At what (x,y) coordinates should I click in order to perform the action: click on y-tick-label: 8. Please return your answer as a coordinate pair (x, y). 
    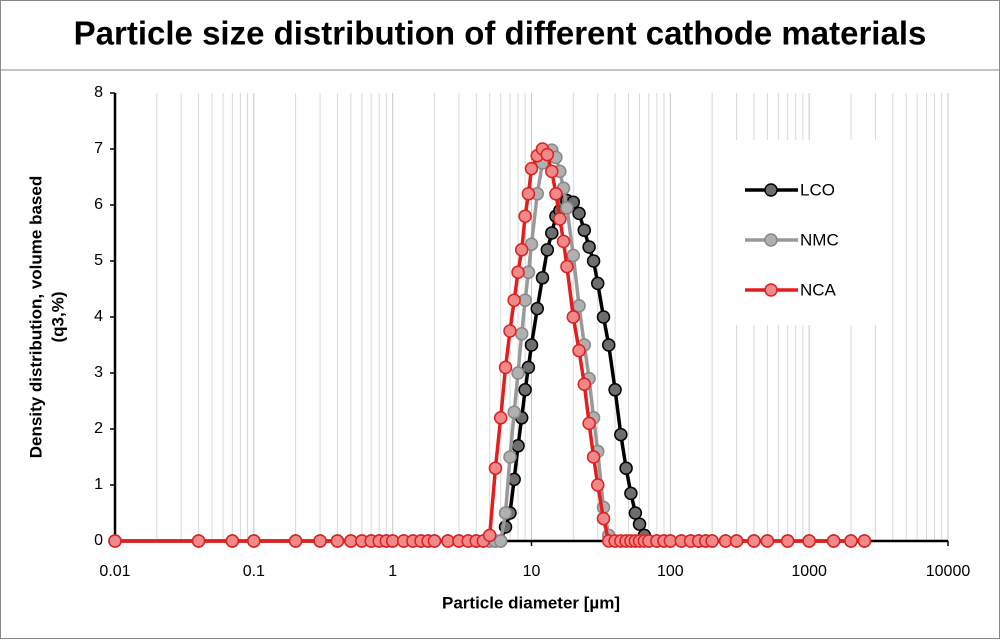
    Looking at the image, I should click on (98, 92).